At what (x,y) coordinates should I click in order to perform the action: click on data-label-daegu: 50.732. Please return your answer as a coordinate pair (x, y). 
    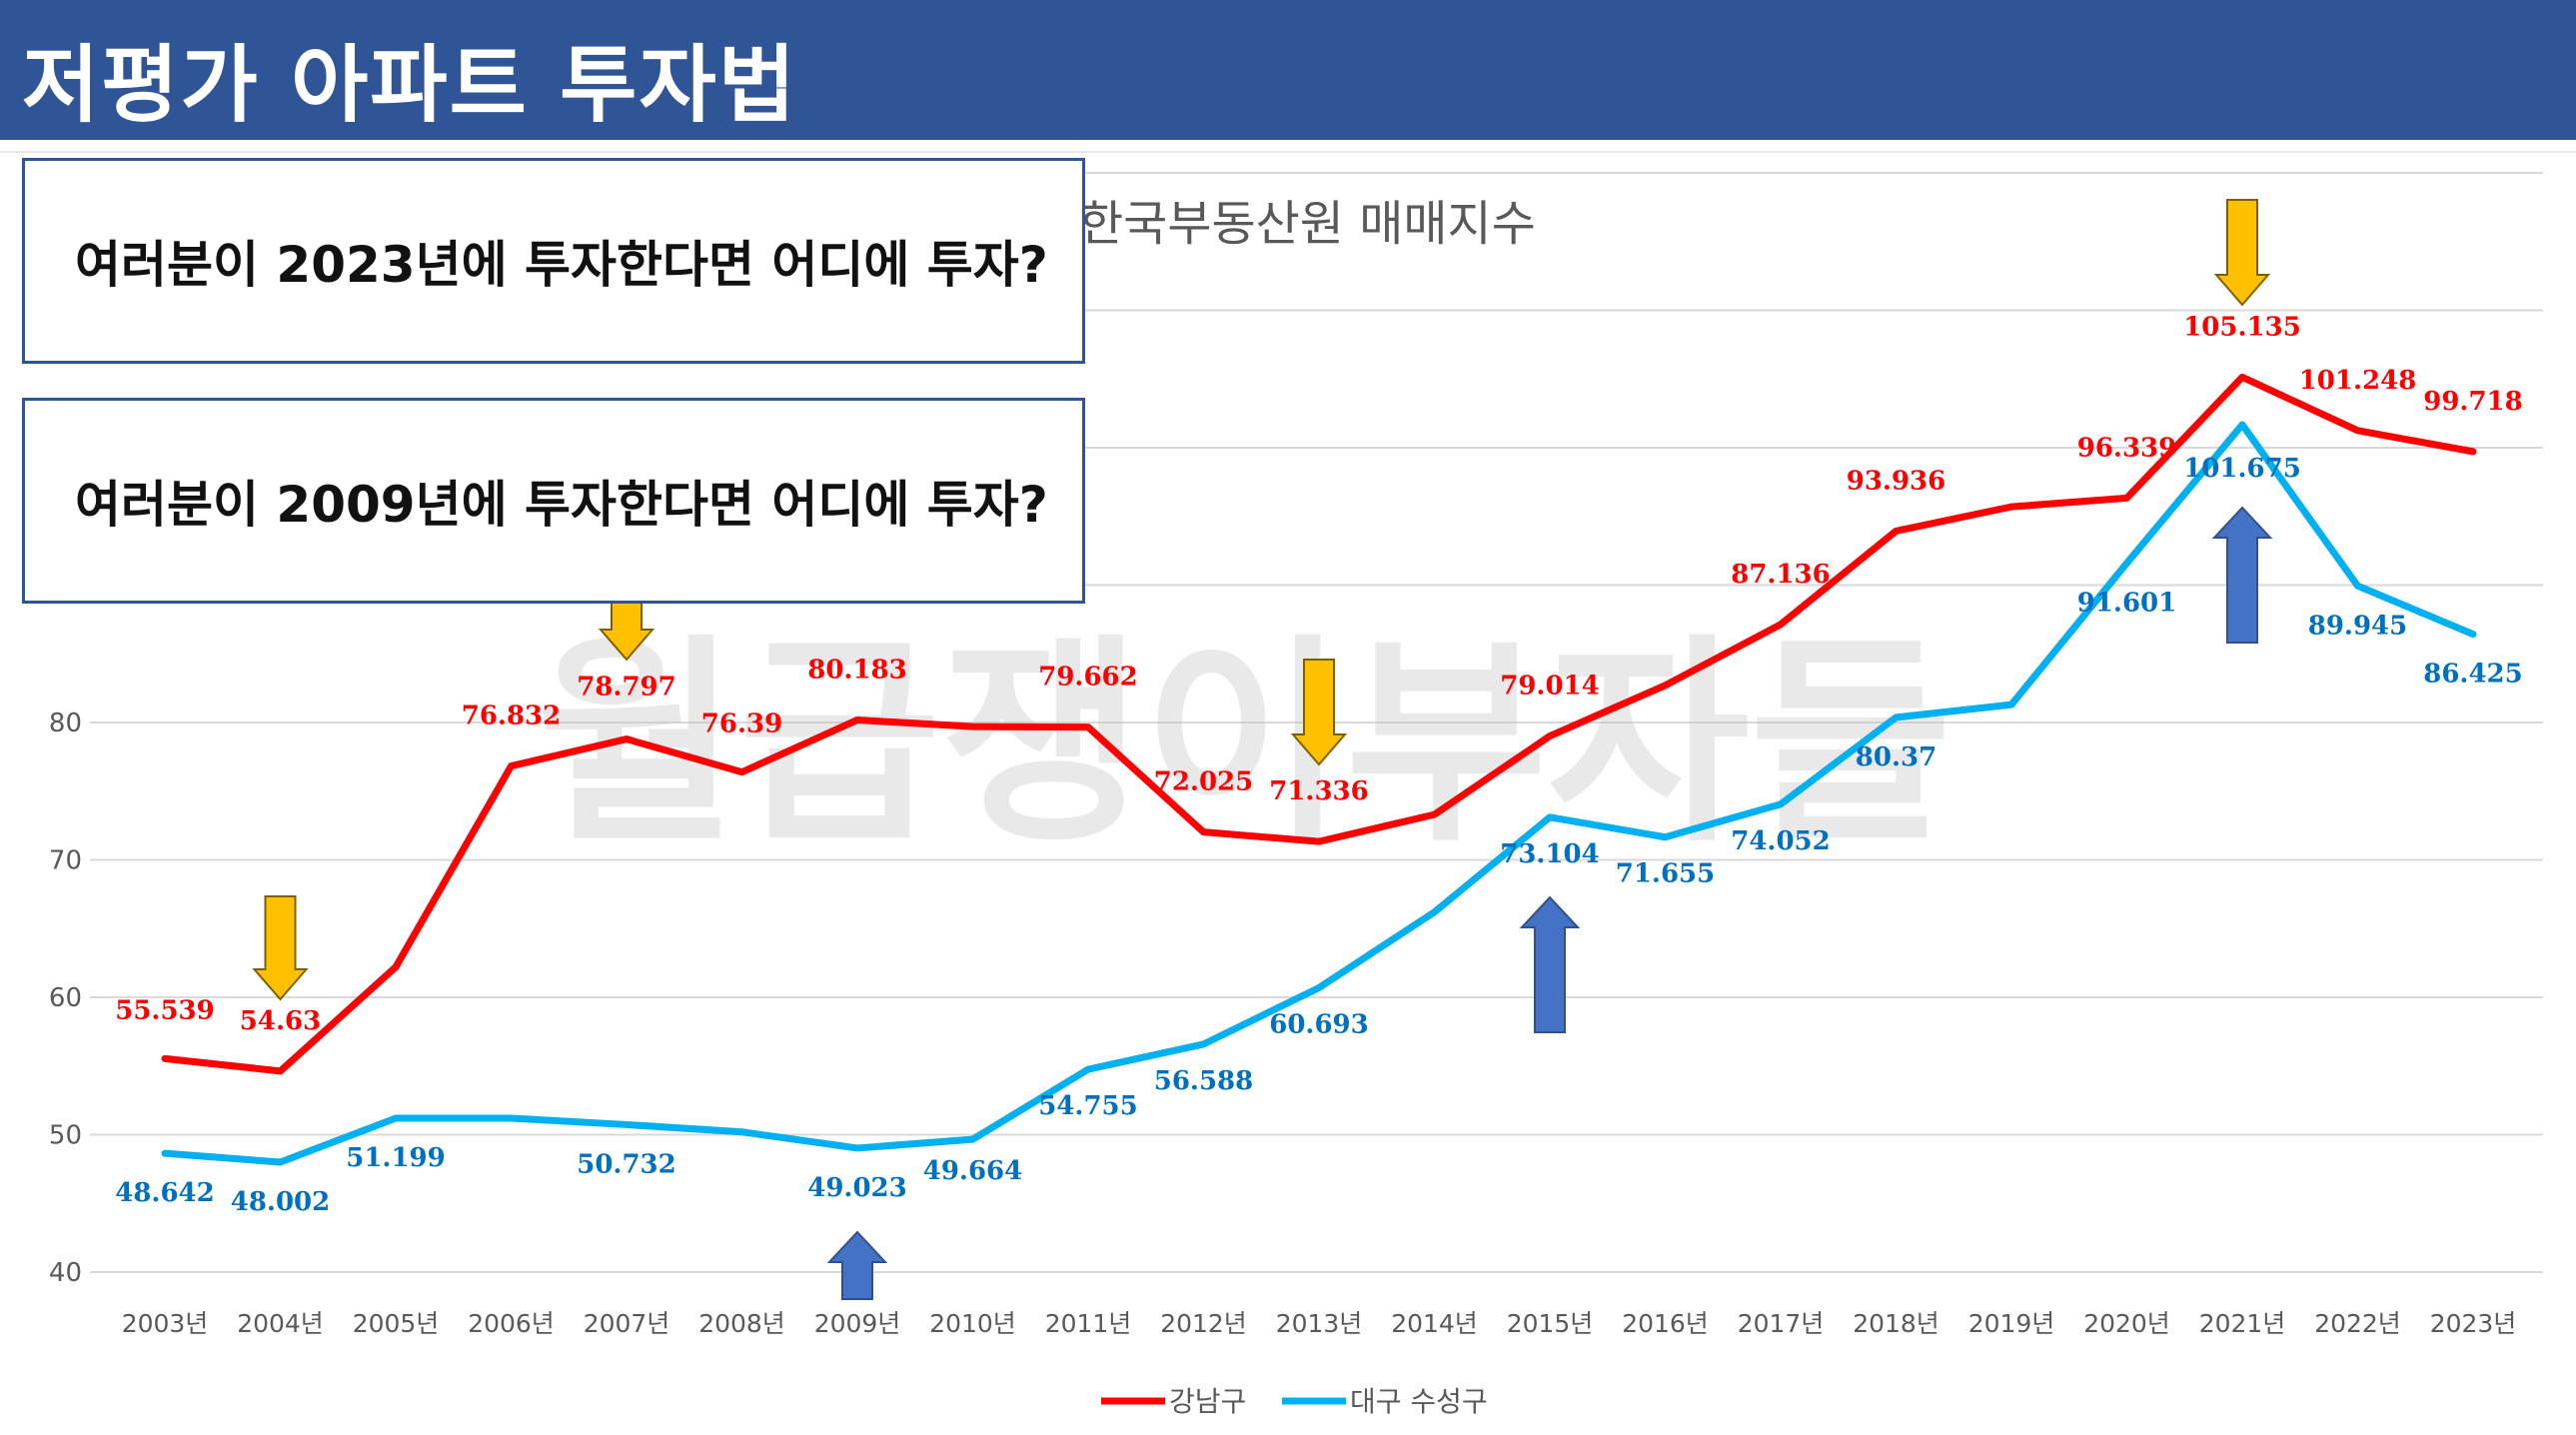
    Looking at the image, I should click on (626, 1164).